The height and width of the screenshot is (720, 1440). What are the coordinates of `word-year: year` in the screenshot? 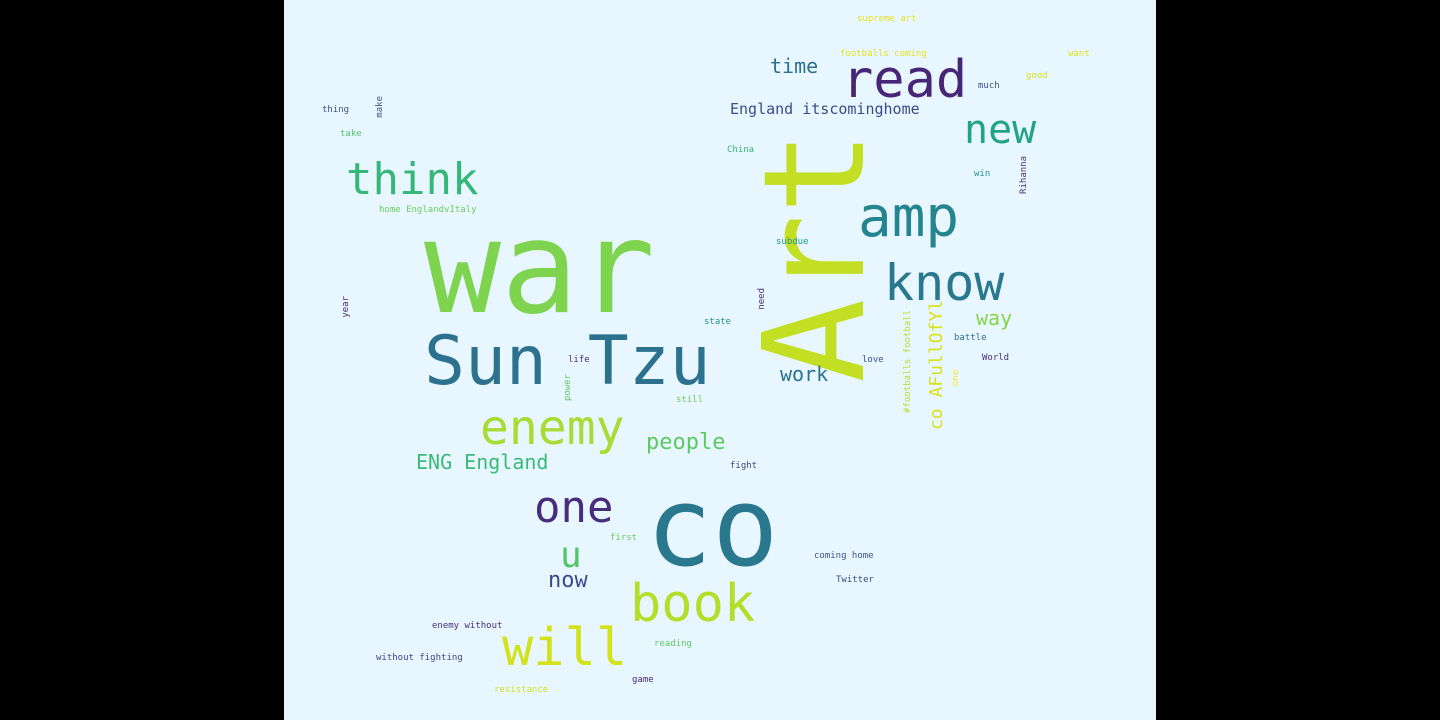 It's located at (346, 307).